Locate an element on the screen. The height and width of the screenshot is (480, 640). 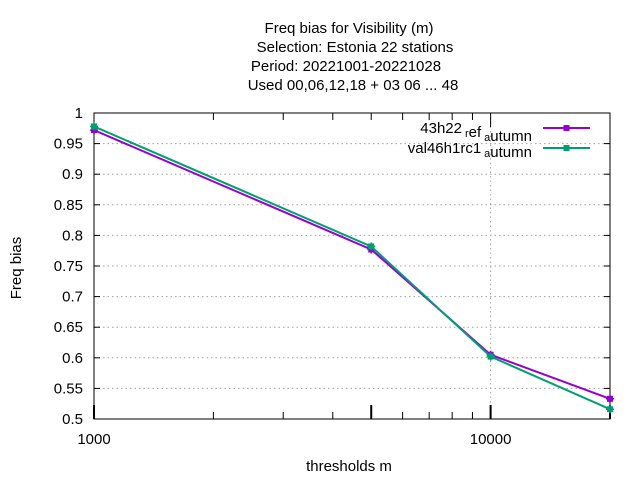
legend-label-part: val46h1rc1 is located at coordinates (444, 148).